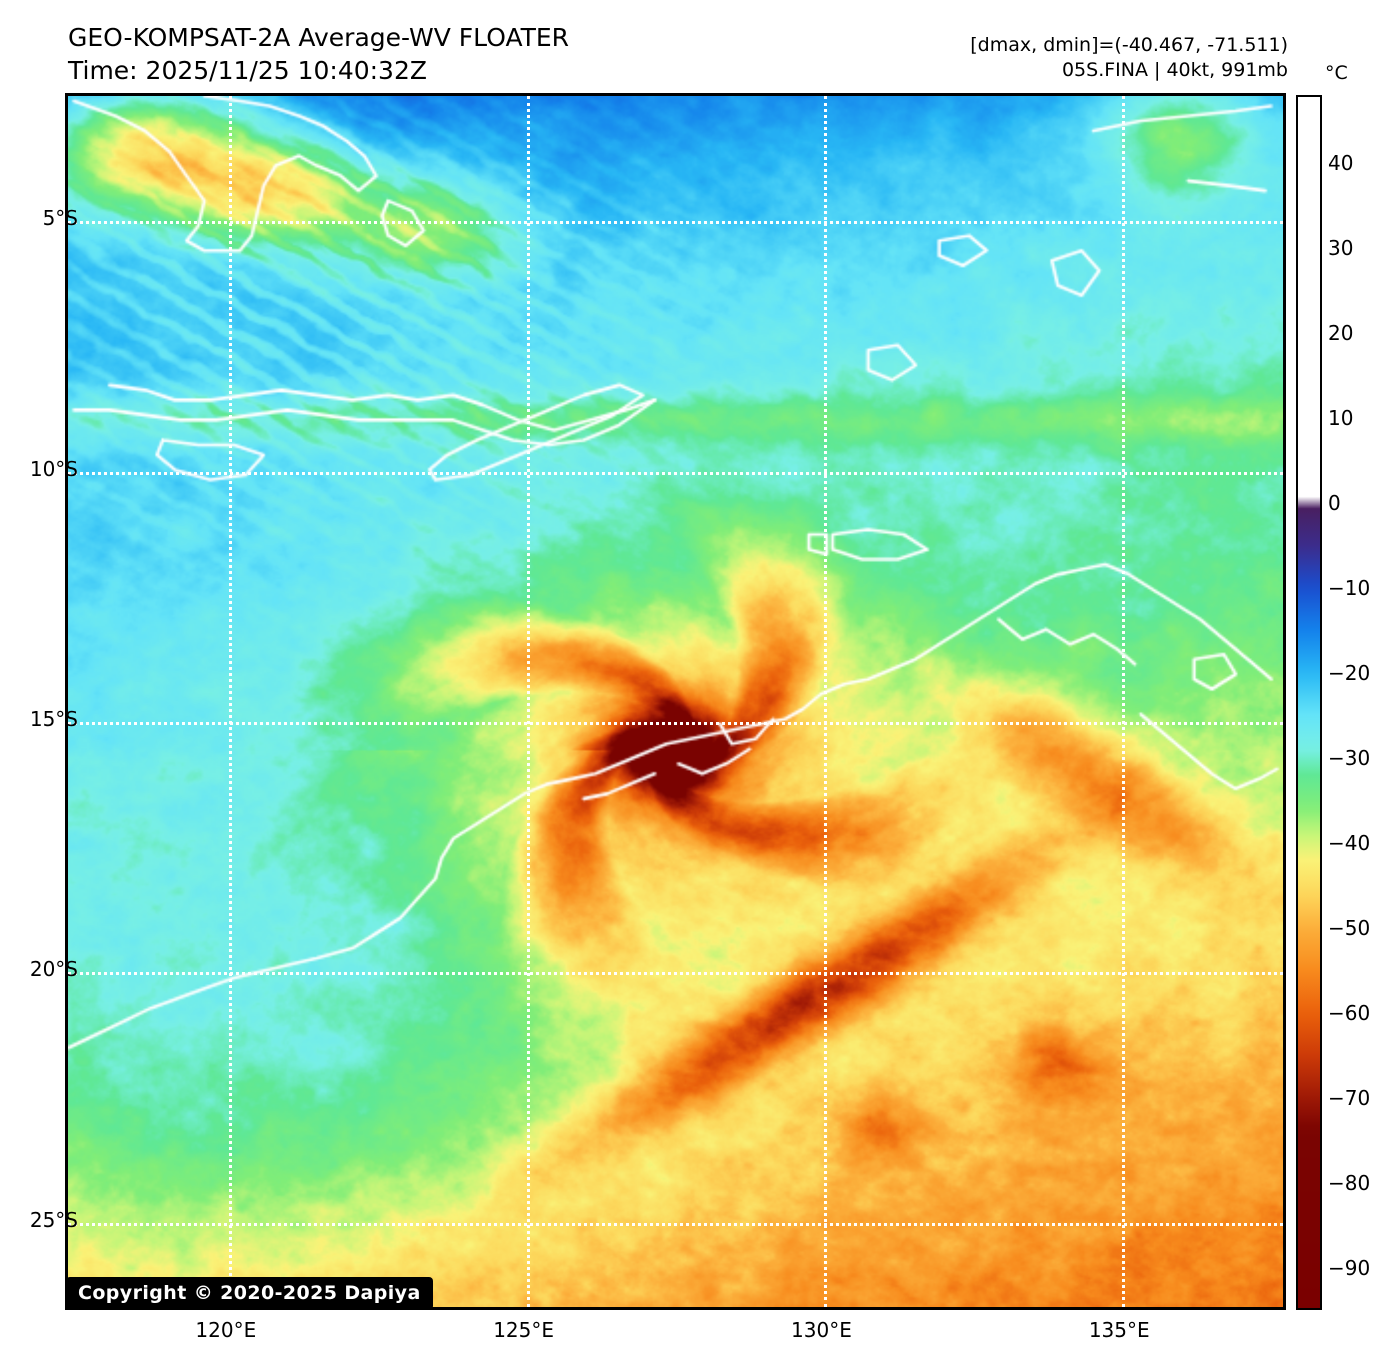  Describe the element at coordinates (1336, 73) in the screenshot. I see `colorbar-unit-label: °C` at that location.